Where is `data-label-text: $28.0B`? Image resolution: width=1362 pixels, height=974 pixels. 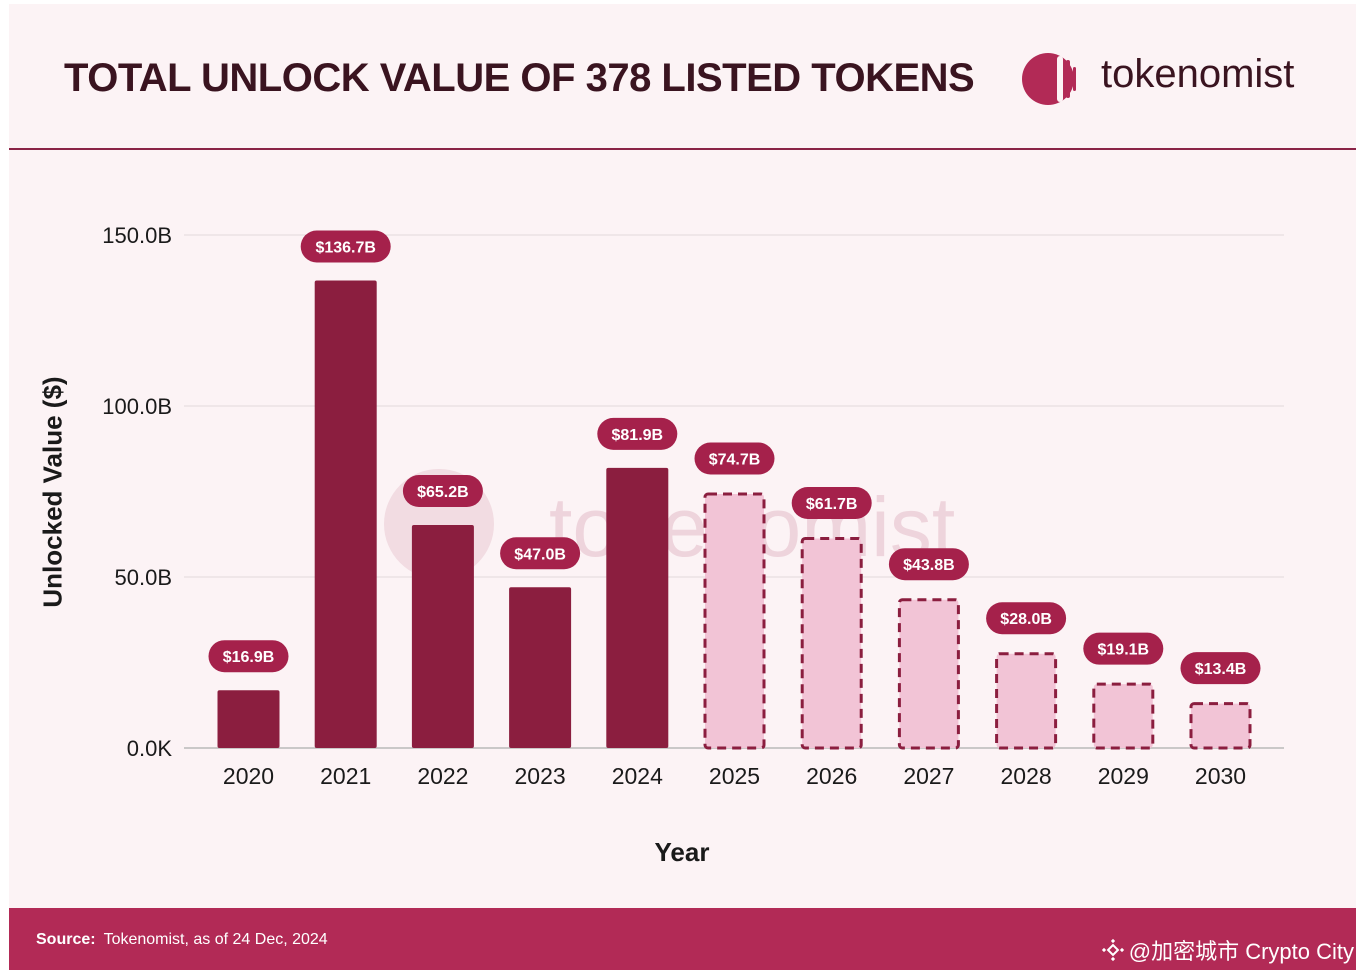 data-label-text: $28.0B is located at coordinates (1026, 619).